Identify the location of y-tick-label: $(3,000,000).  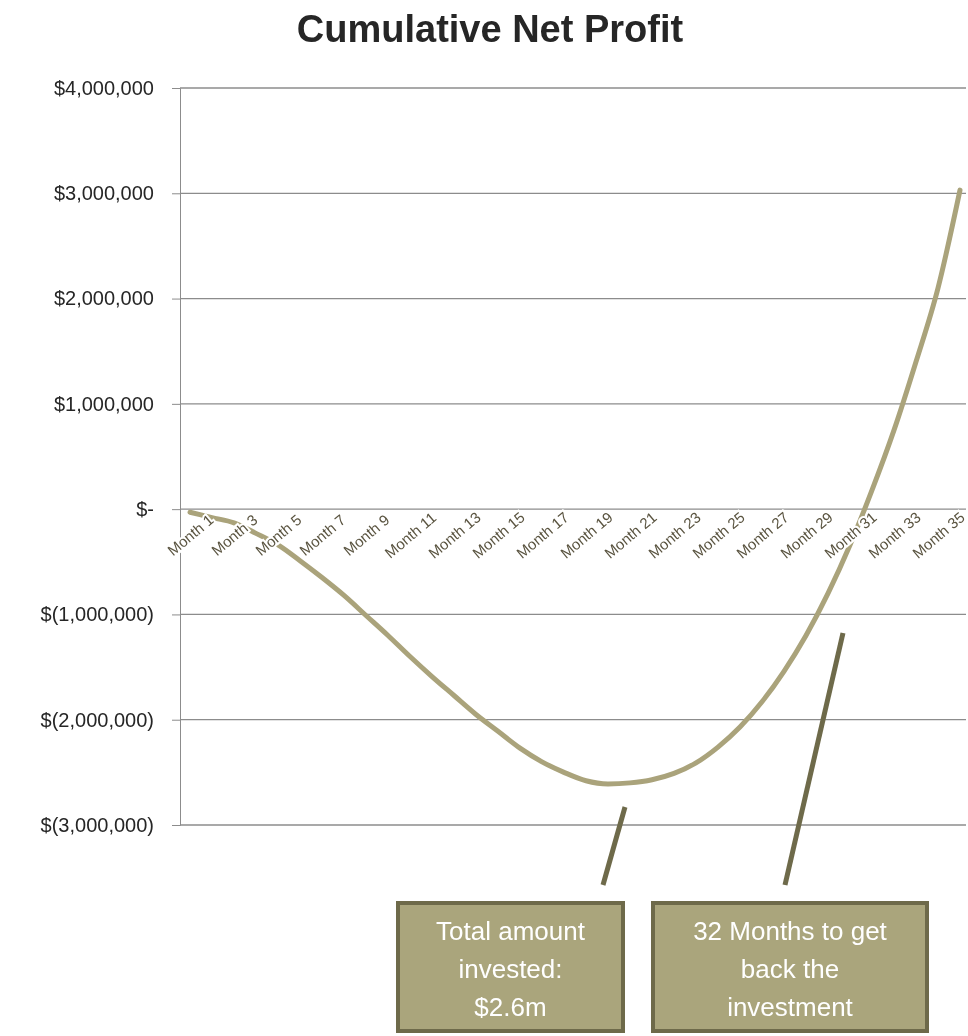
(97, 824).